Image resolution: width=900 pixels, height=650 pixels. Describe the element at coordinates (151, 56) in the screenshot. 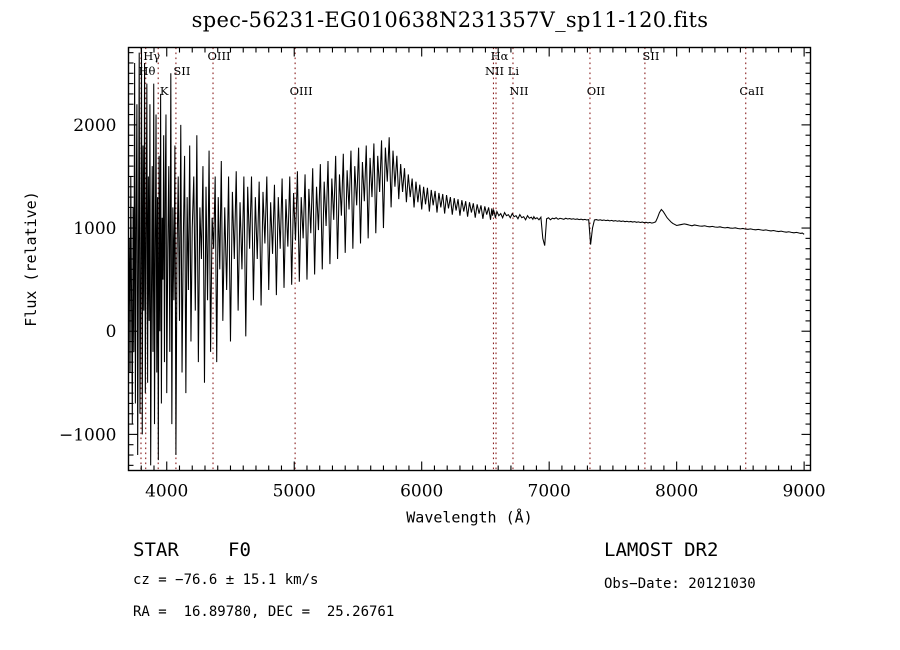

I see `line-marker-Hγ-1: Hγ` at that location.